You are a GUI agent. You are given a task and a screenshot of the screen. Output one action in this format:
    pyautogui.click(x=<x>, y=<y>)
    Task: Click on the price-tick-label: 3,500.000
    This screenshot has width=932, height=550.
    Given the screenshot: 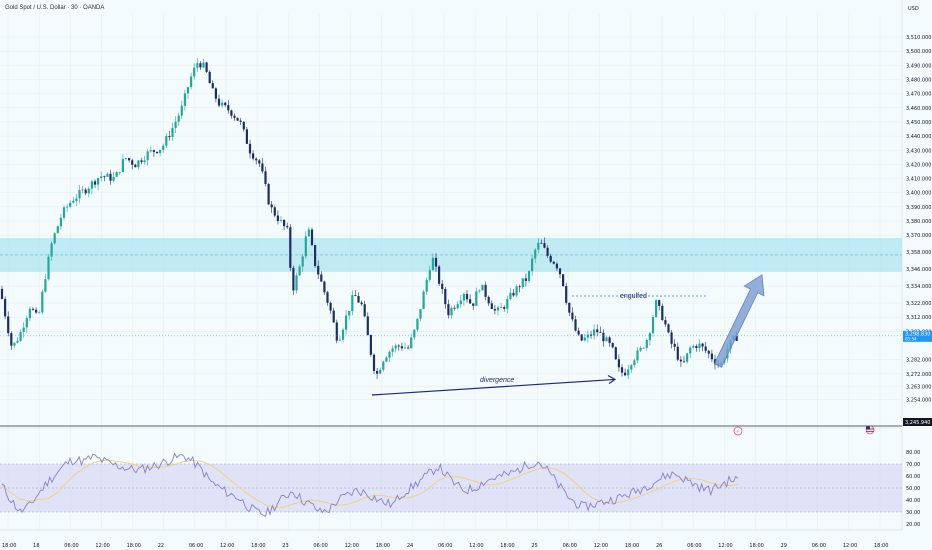 What is the action you would take?
    pyautogui.click(x=918, y=52)
    